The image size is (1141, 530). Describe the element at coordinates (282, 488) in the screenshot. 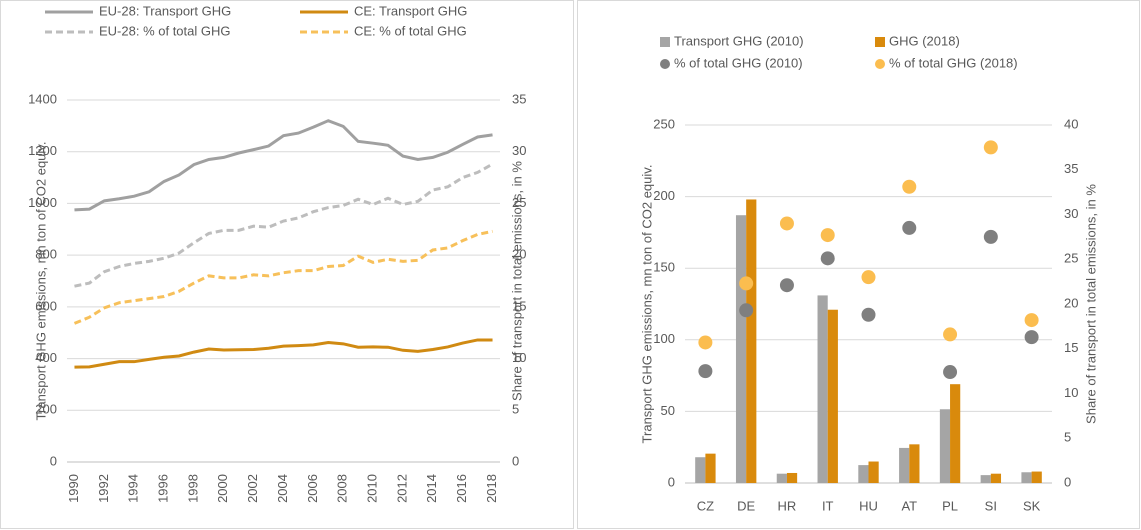

I see `x-tick-label: 2004` at that location.